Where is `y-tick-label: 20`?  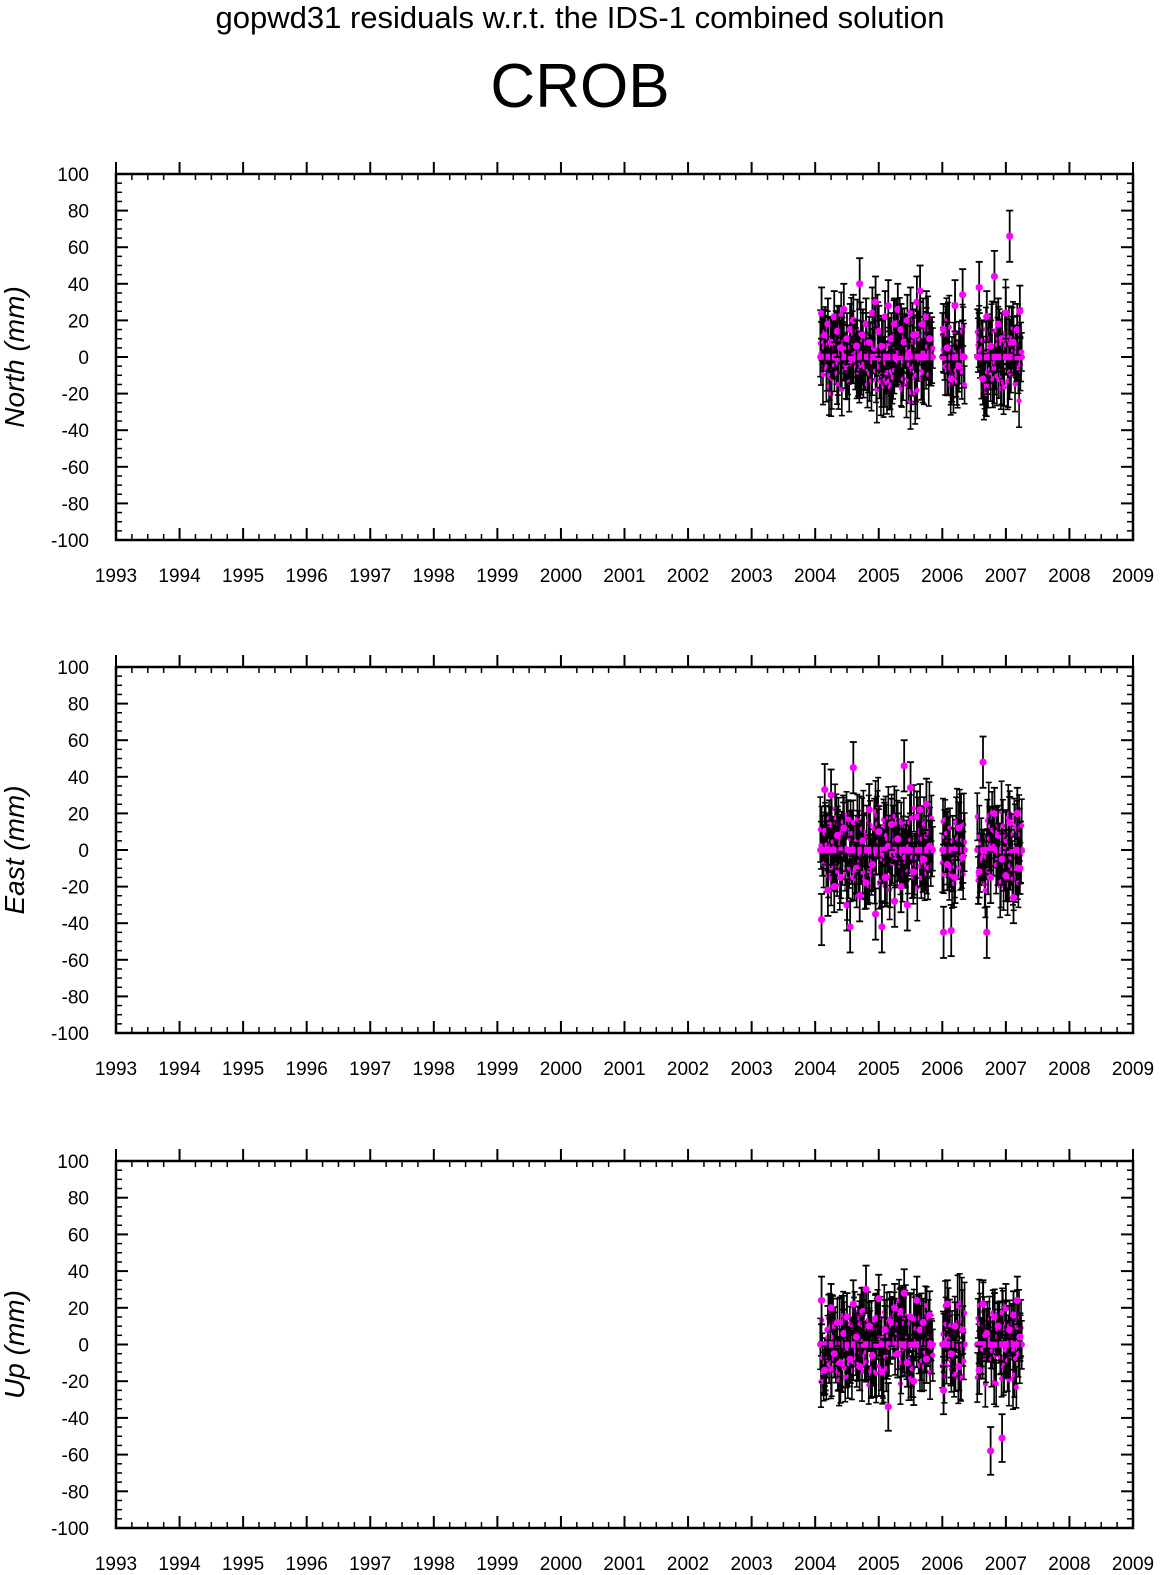
y-tick-label: 20 is located at coordinates (78, 321).